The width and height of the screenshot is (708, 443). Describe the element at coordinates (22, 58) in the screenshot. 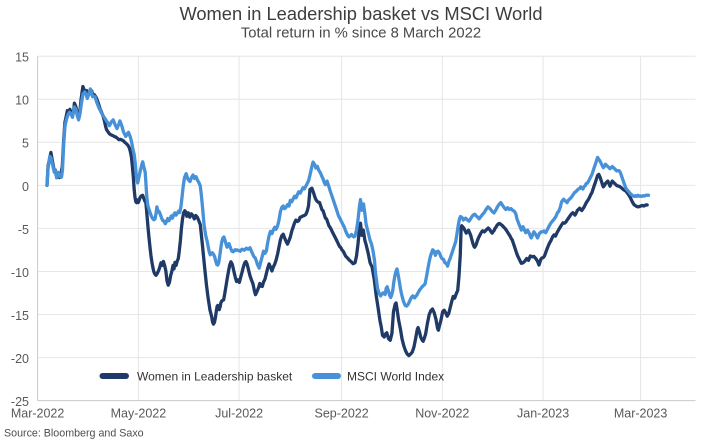

I see `svg-text: 15` at that location.